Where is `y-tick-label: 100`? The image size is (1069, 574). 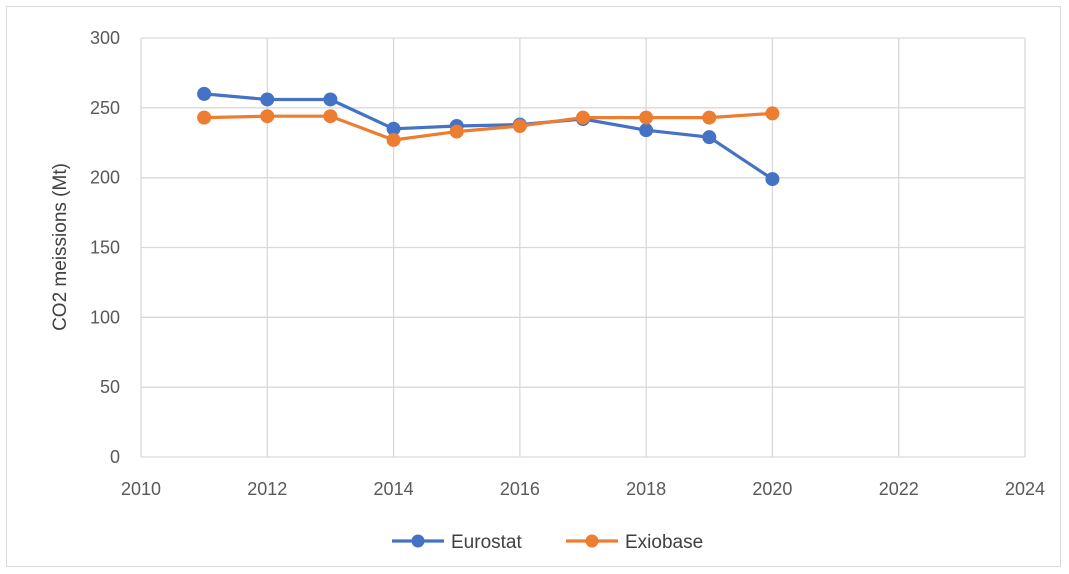
y-tick-label: 100 is located at coordinates (105, 317).